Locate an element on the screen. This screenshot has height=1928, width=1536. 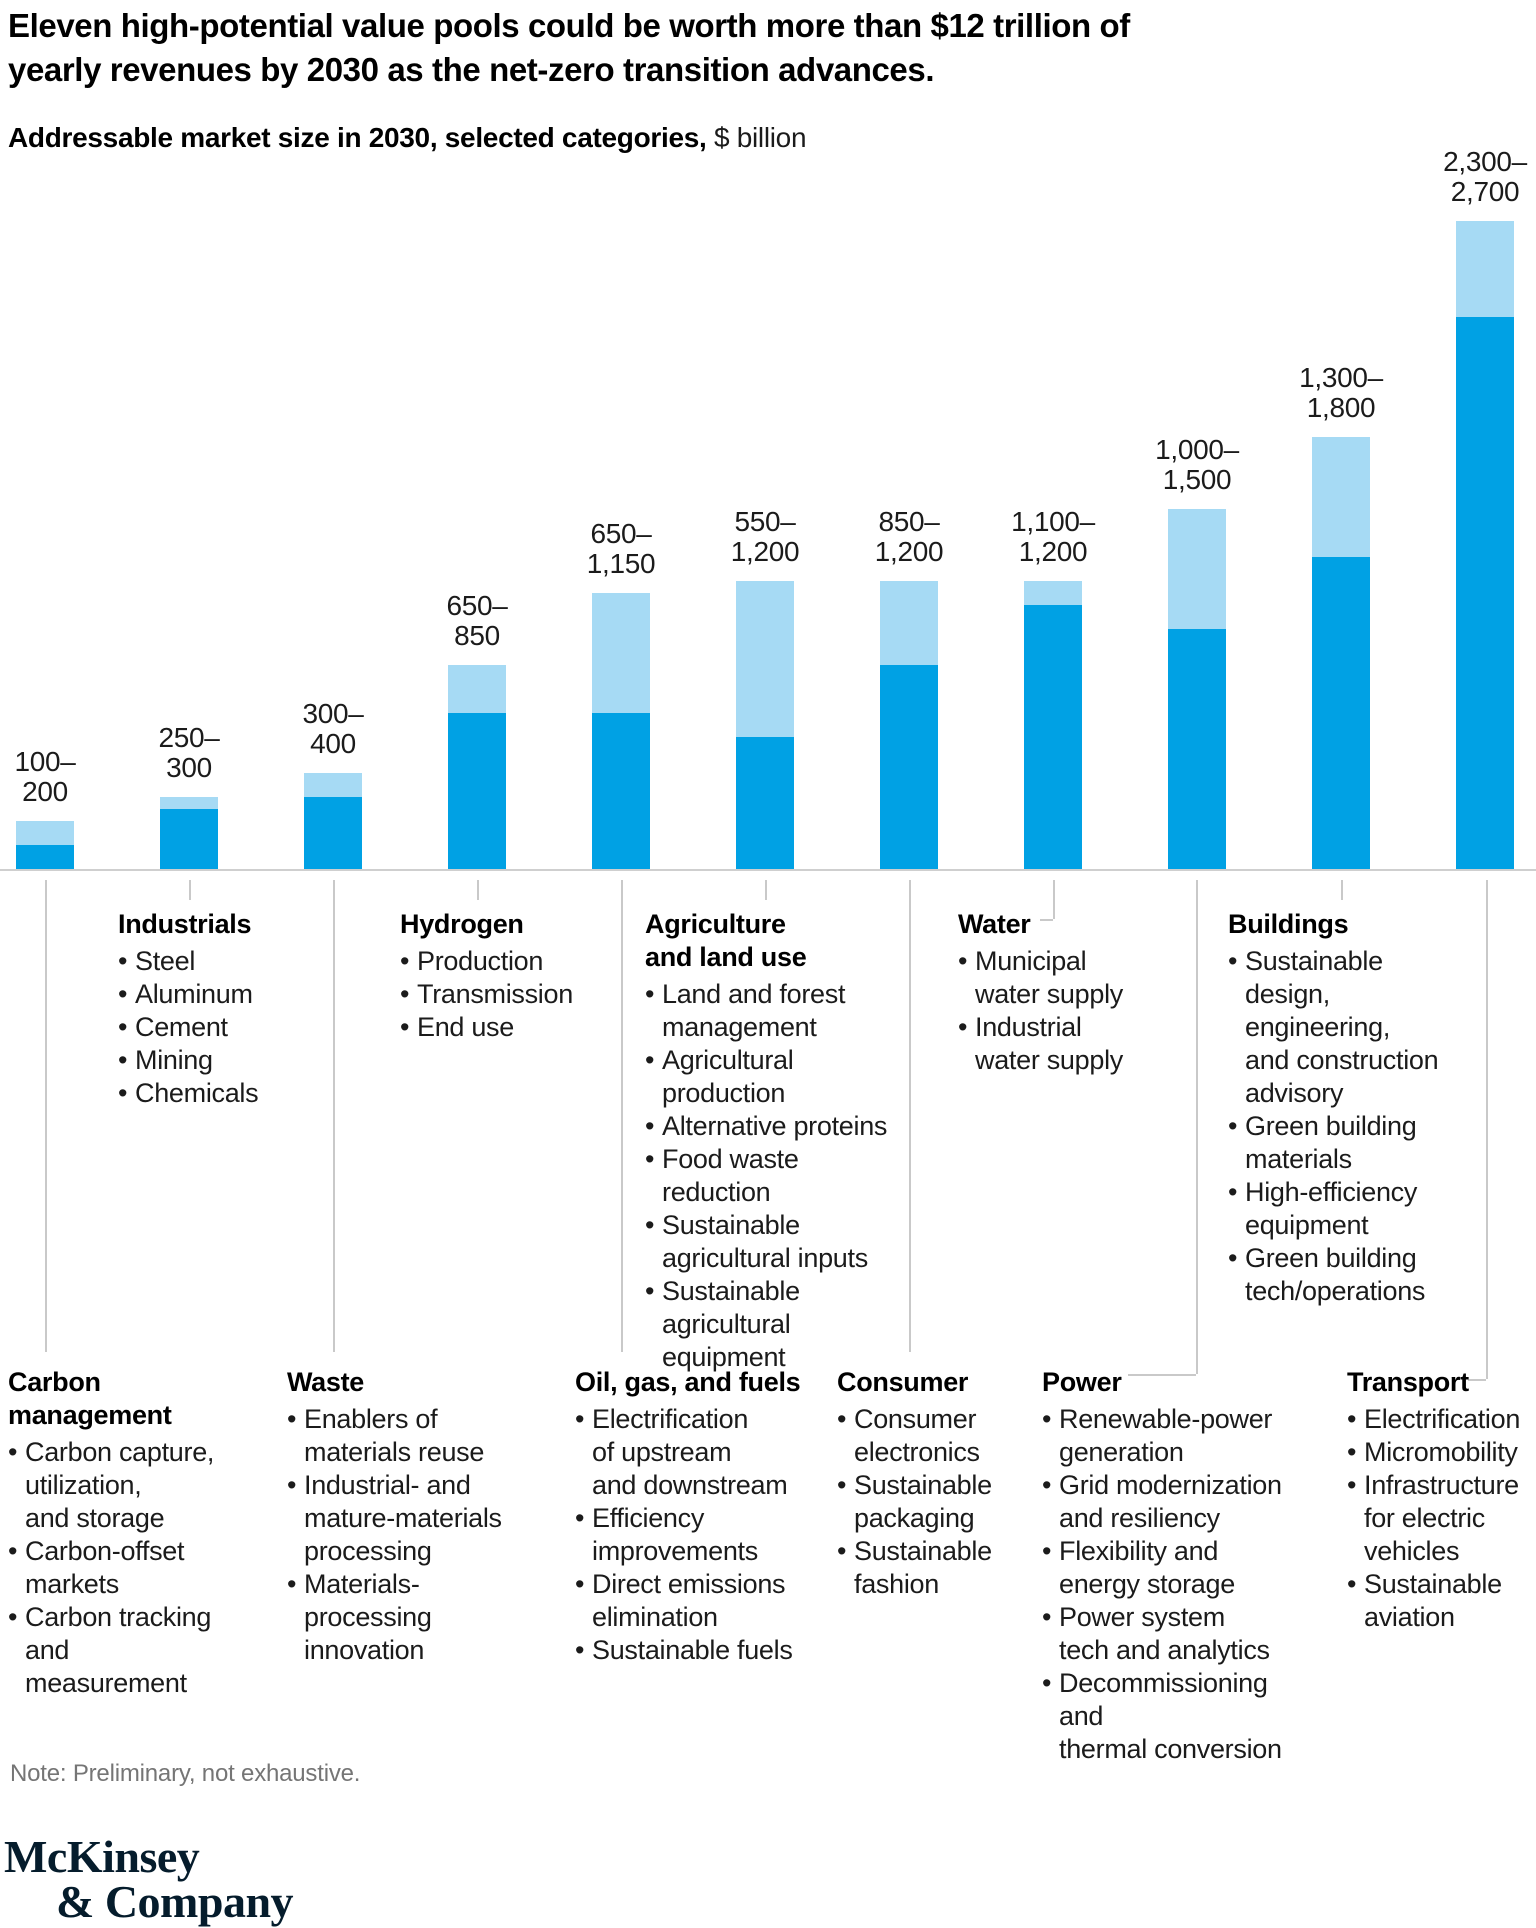
bullet-text: Carbon-offset markets is located at coordinates (105, 1567).